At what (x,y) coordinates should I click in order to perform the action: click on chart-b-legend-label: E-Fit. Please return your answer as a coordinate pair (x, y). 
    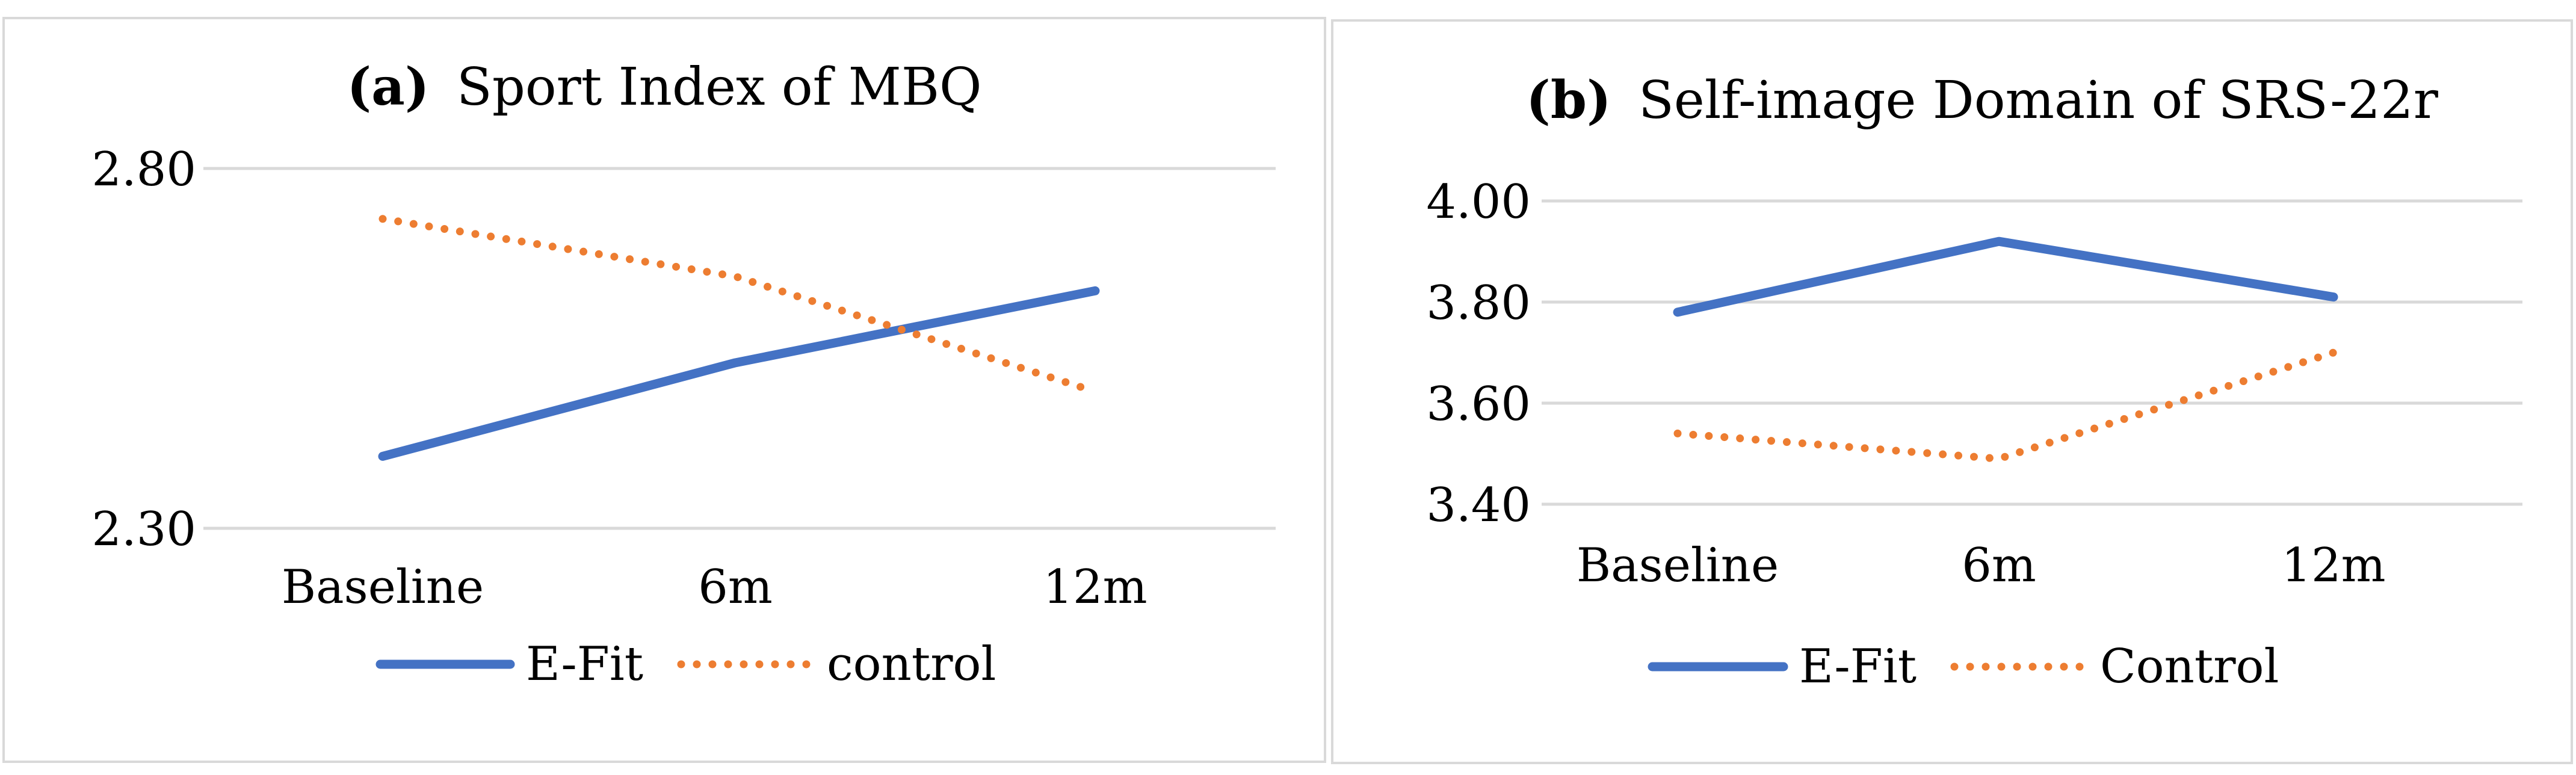
    Looking at the image, I should click on (1858, 667).